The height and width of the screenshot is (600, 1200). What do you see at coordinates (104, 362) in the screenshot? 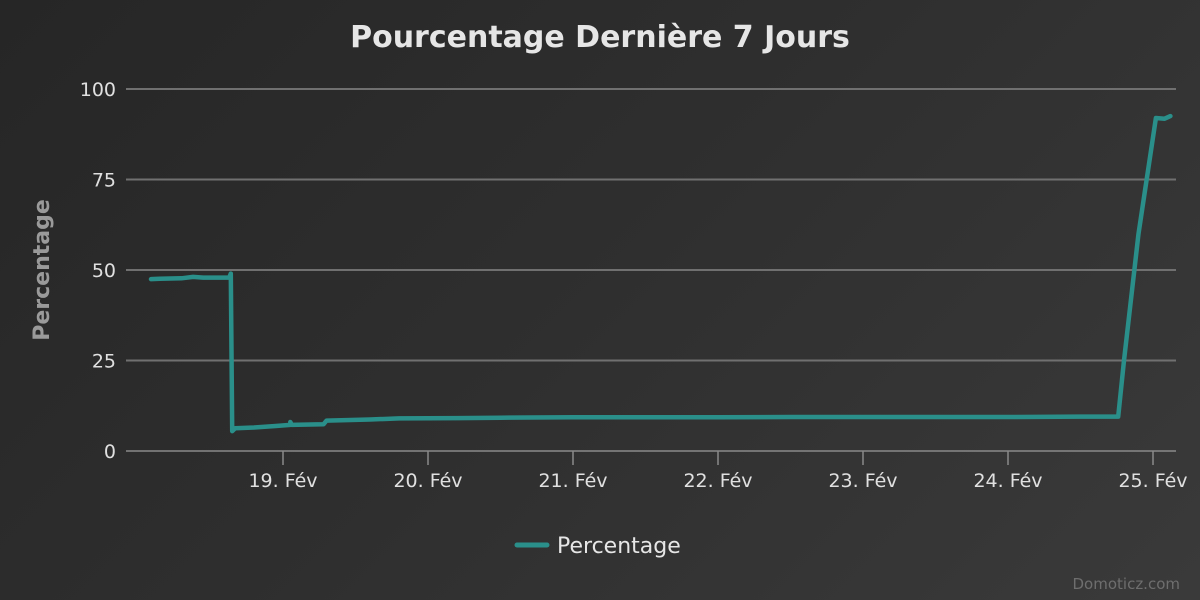
I see `y-tick-label: 25` at bounding box center [104, 362].